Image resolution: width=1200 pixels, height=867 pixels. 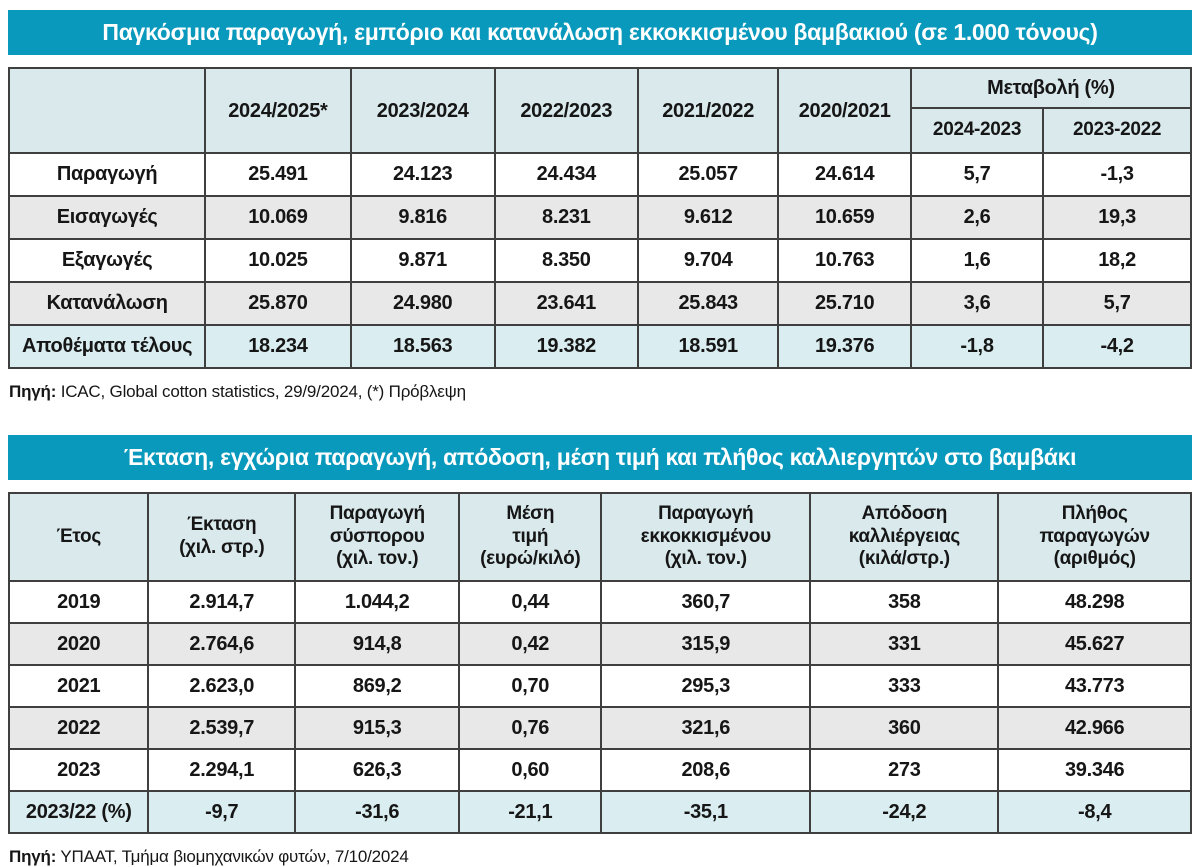 What do you see at coordinates (844, 110) in the screenshot?
I see `column-header-2020-2021: 2020/2021` at bounding box center [844, 110].